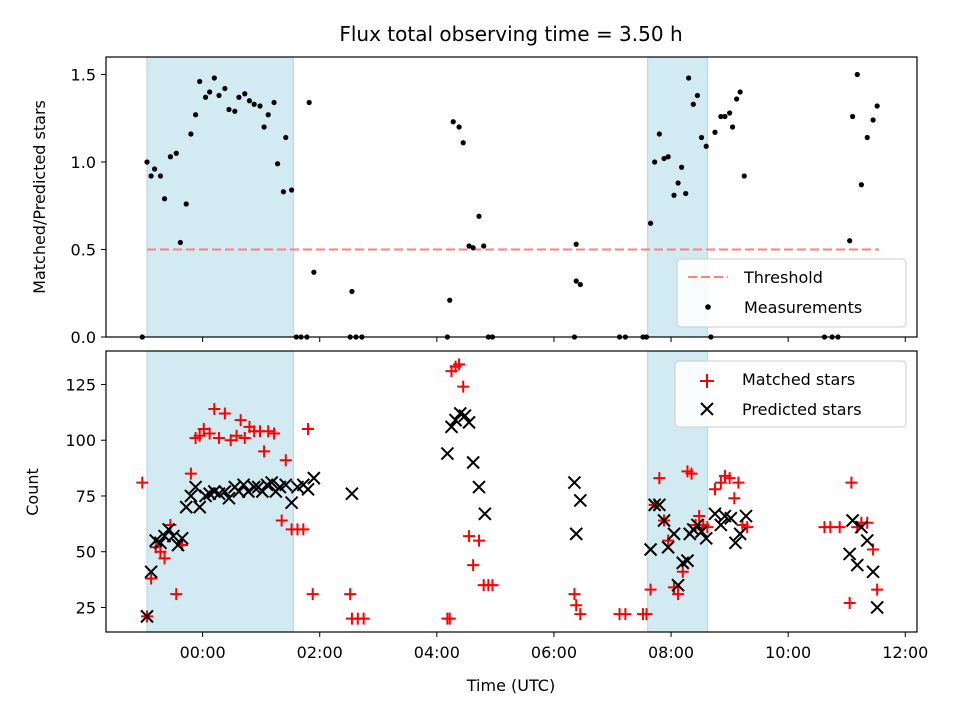  I want to click on chart-title: Flux total observing time = 3.50 h, so click(510, 34).